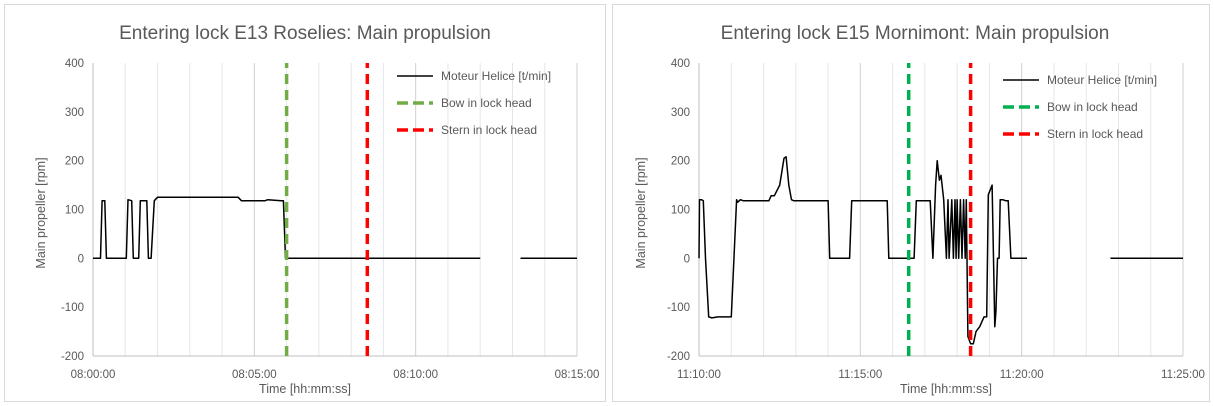  Describe the element at coordinates (1022, 375) in the screenshot. I see `x-tick-label: 11:20:00` at that location.